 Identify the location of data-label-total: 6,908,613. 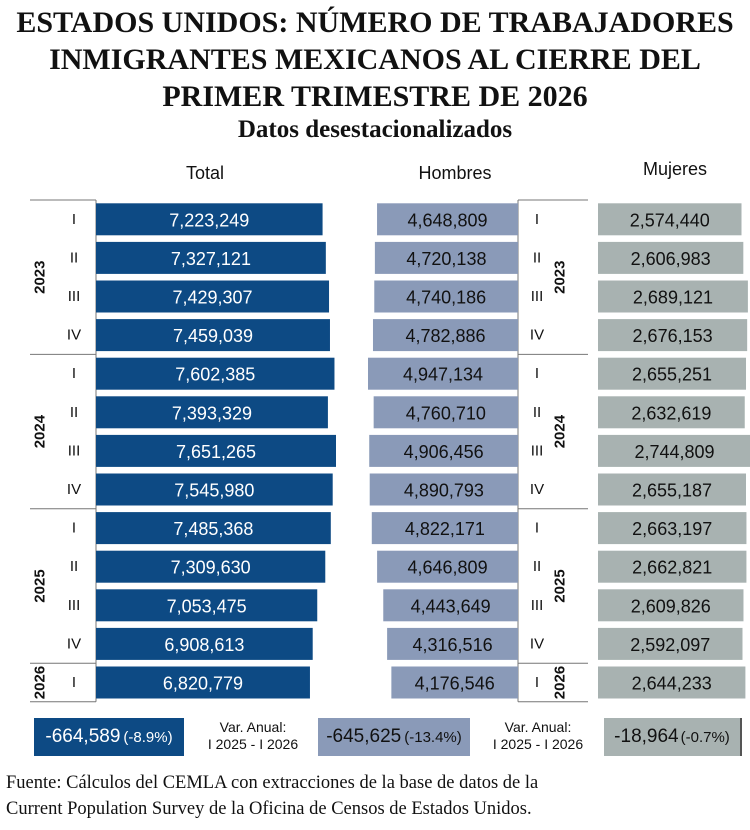
(204, 645).